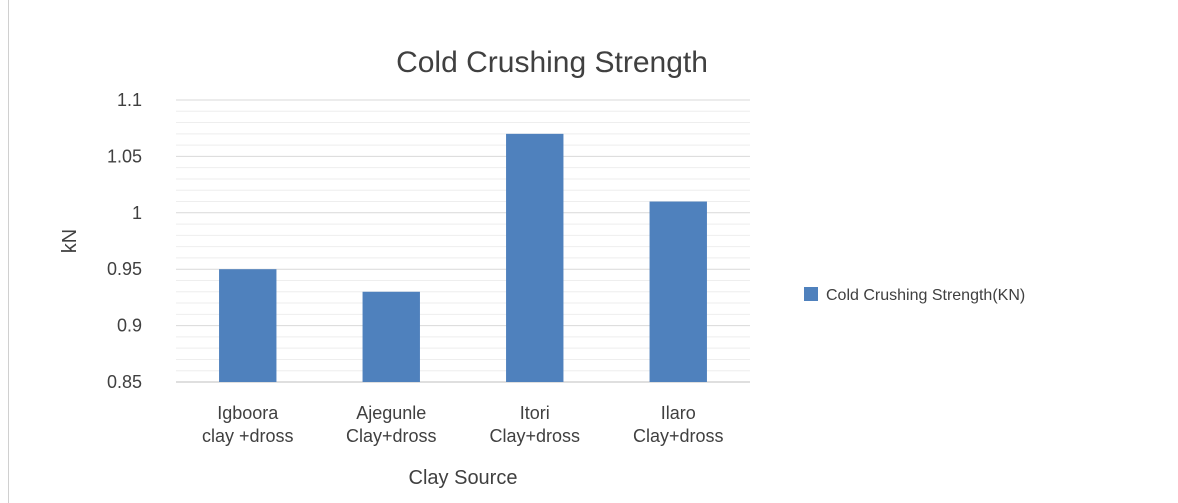 The height and width of the screenshot is (503, 1178). Describe the element at coordinates (124, 382) in the screenshot. I see `y-tick-label: 0.85` at that location.